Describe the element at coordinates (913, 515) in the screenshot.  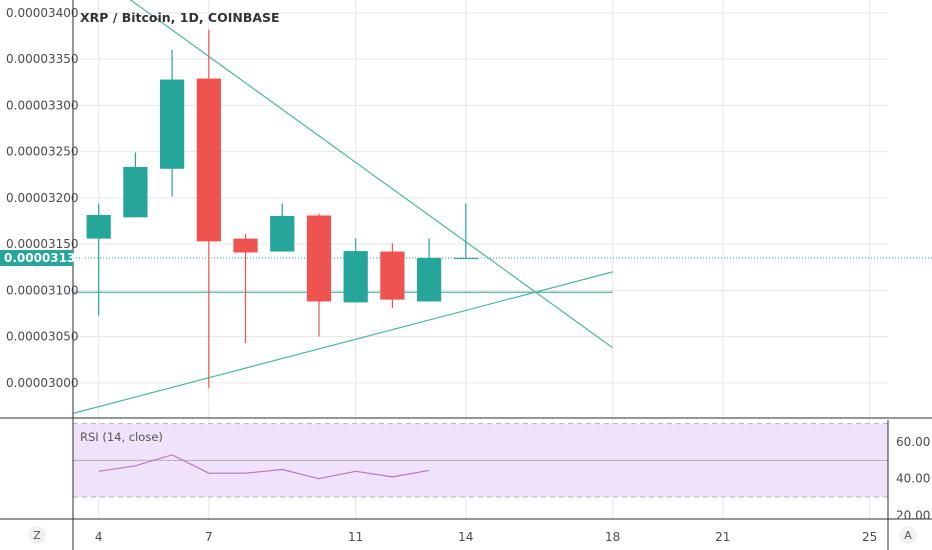
I see `rsi-tick-label: 20.00` at that location.